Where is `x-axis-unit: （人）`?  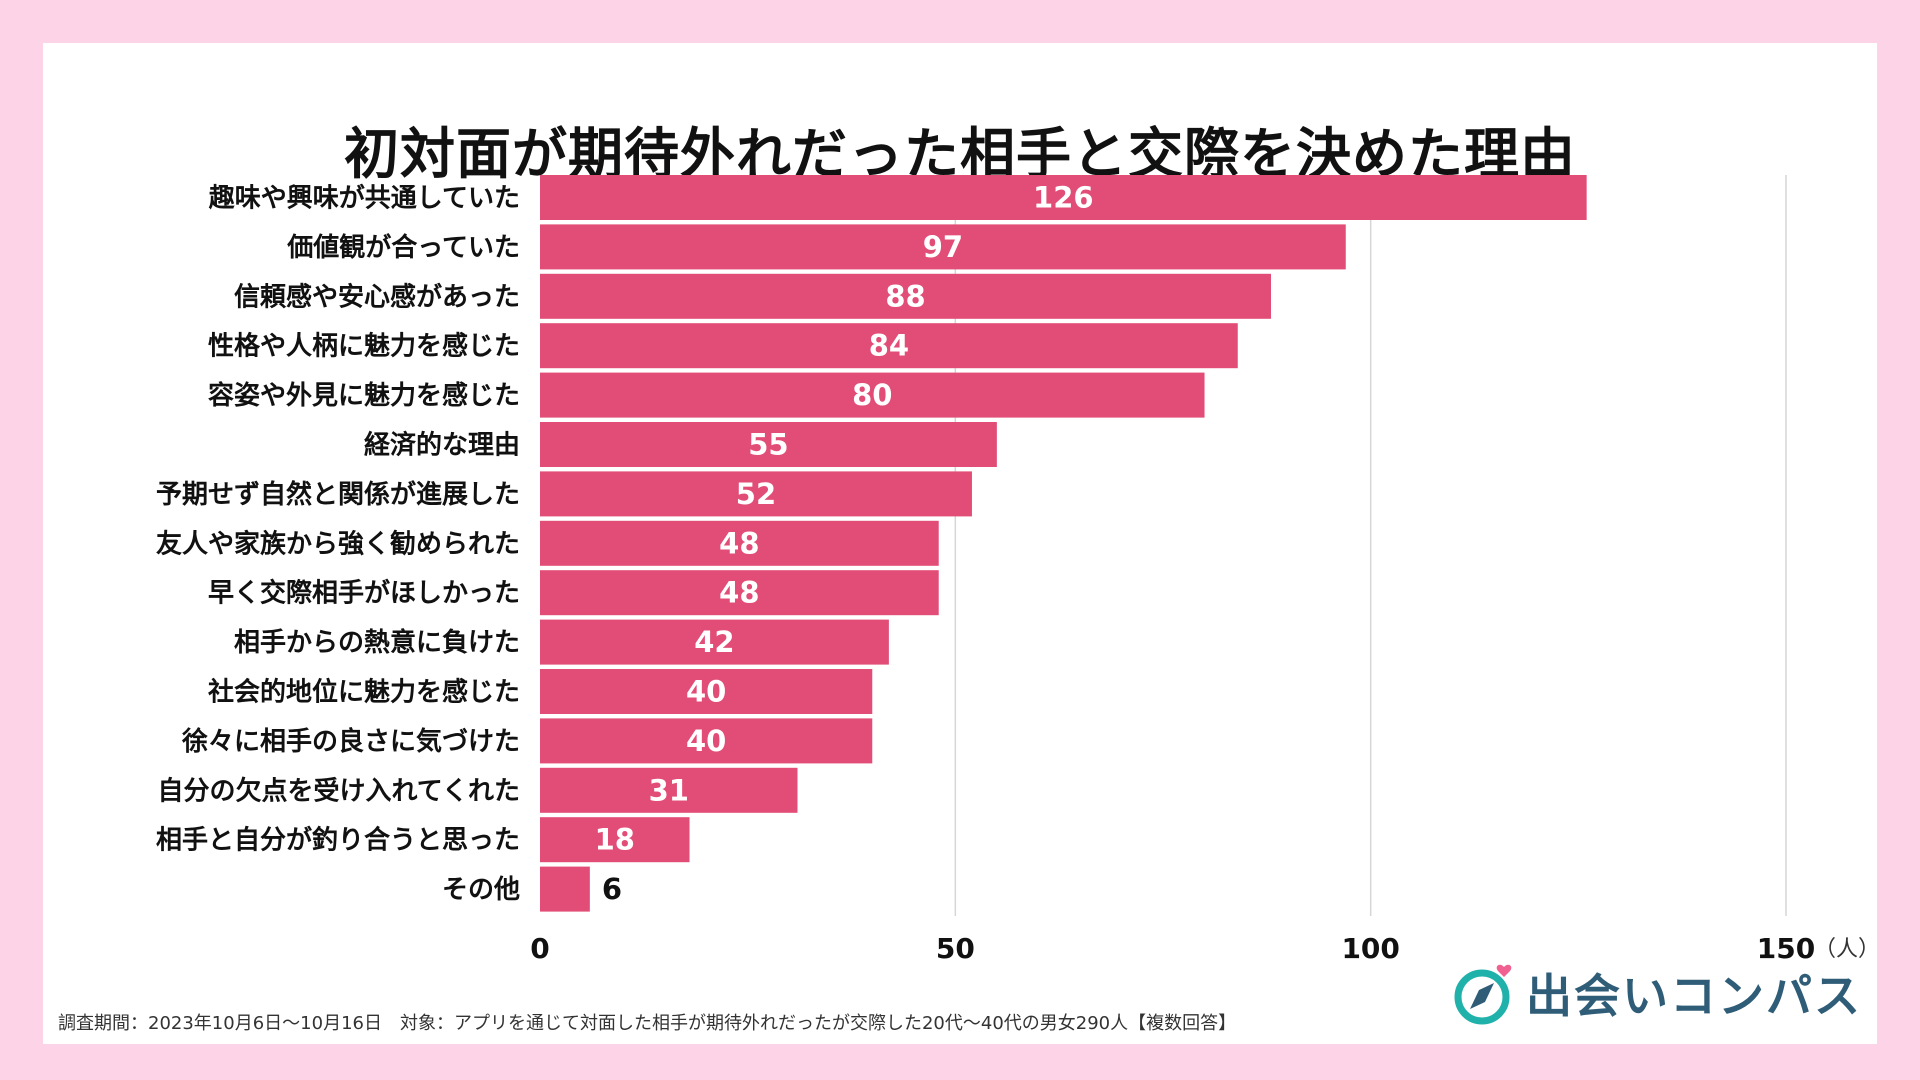 x-axis-unit: （人） is located at coordinates (1845, 949).